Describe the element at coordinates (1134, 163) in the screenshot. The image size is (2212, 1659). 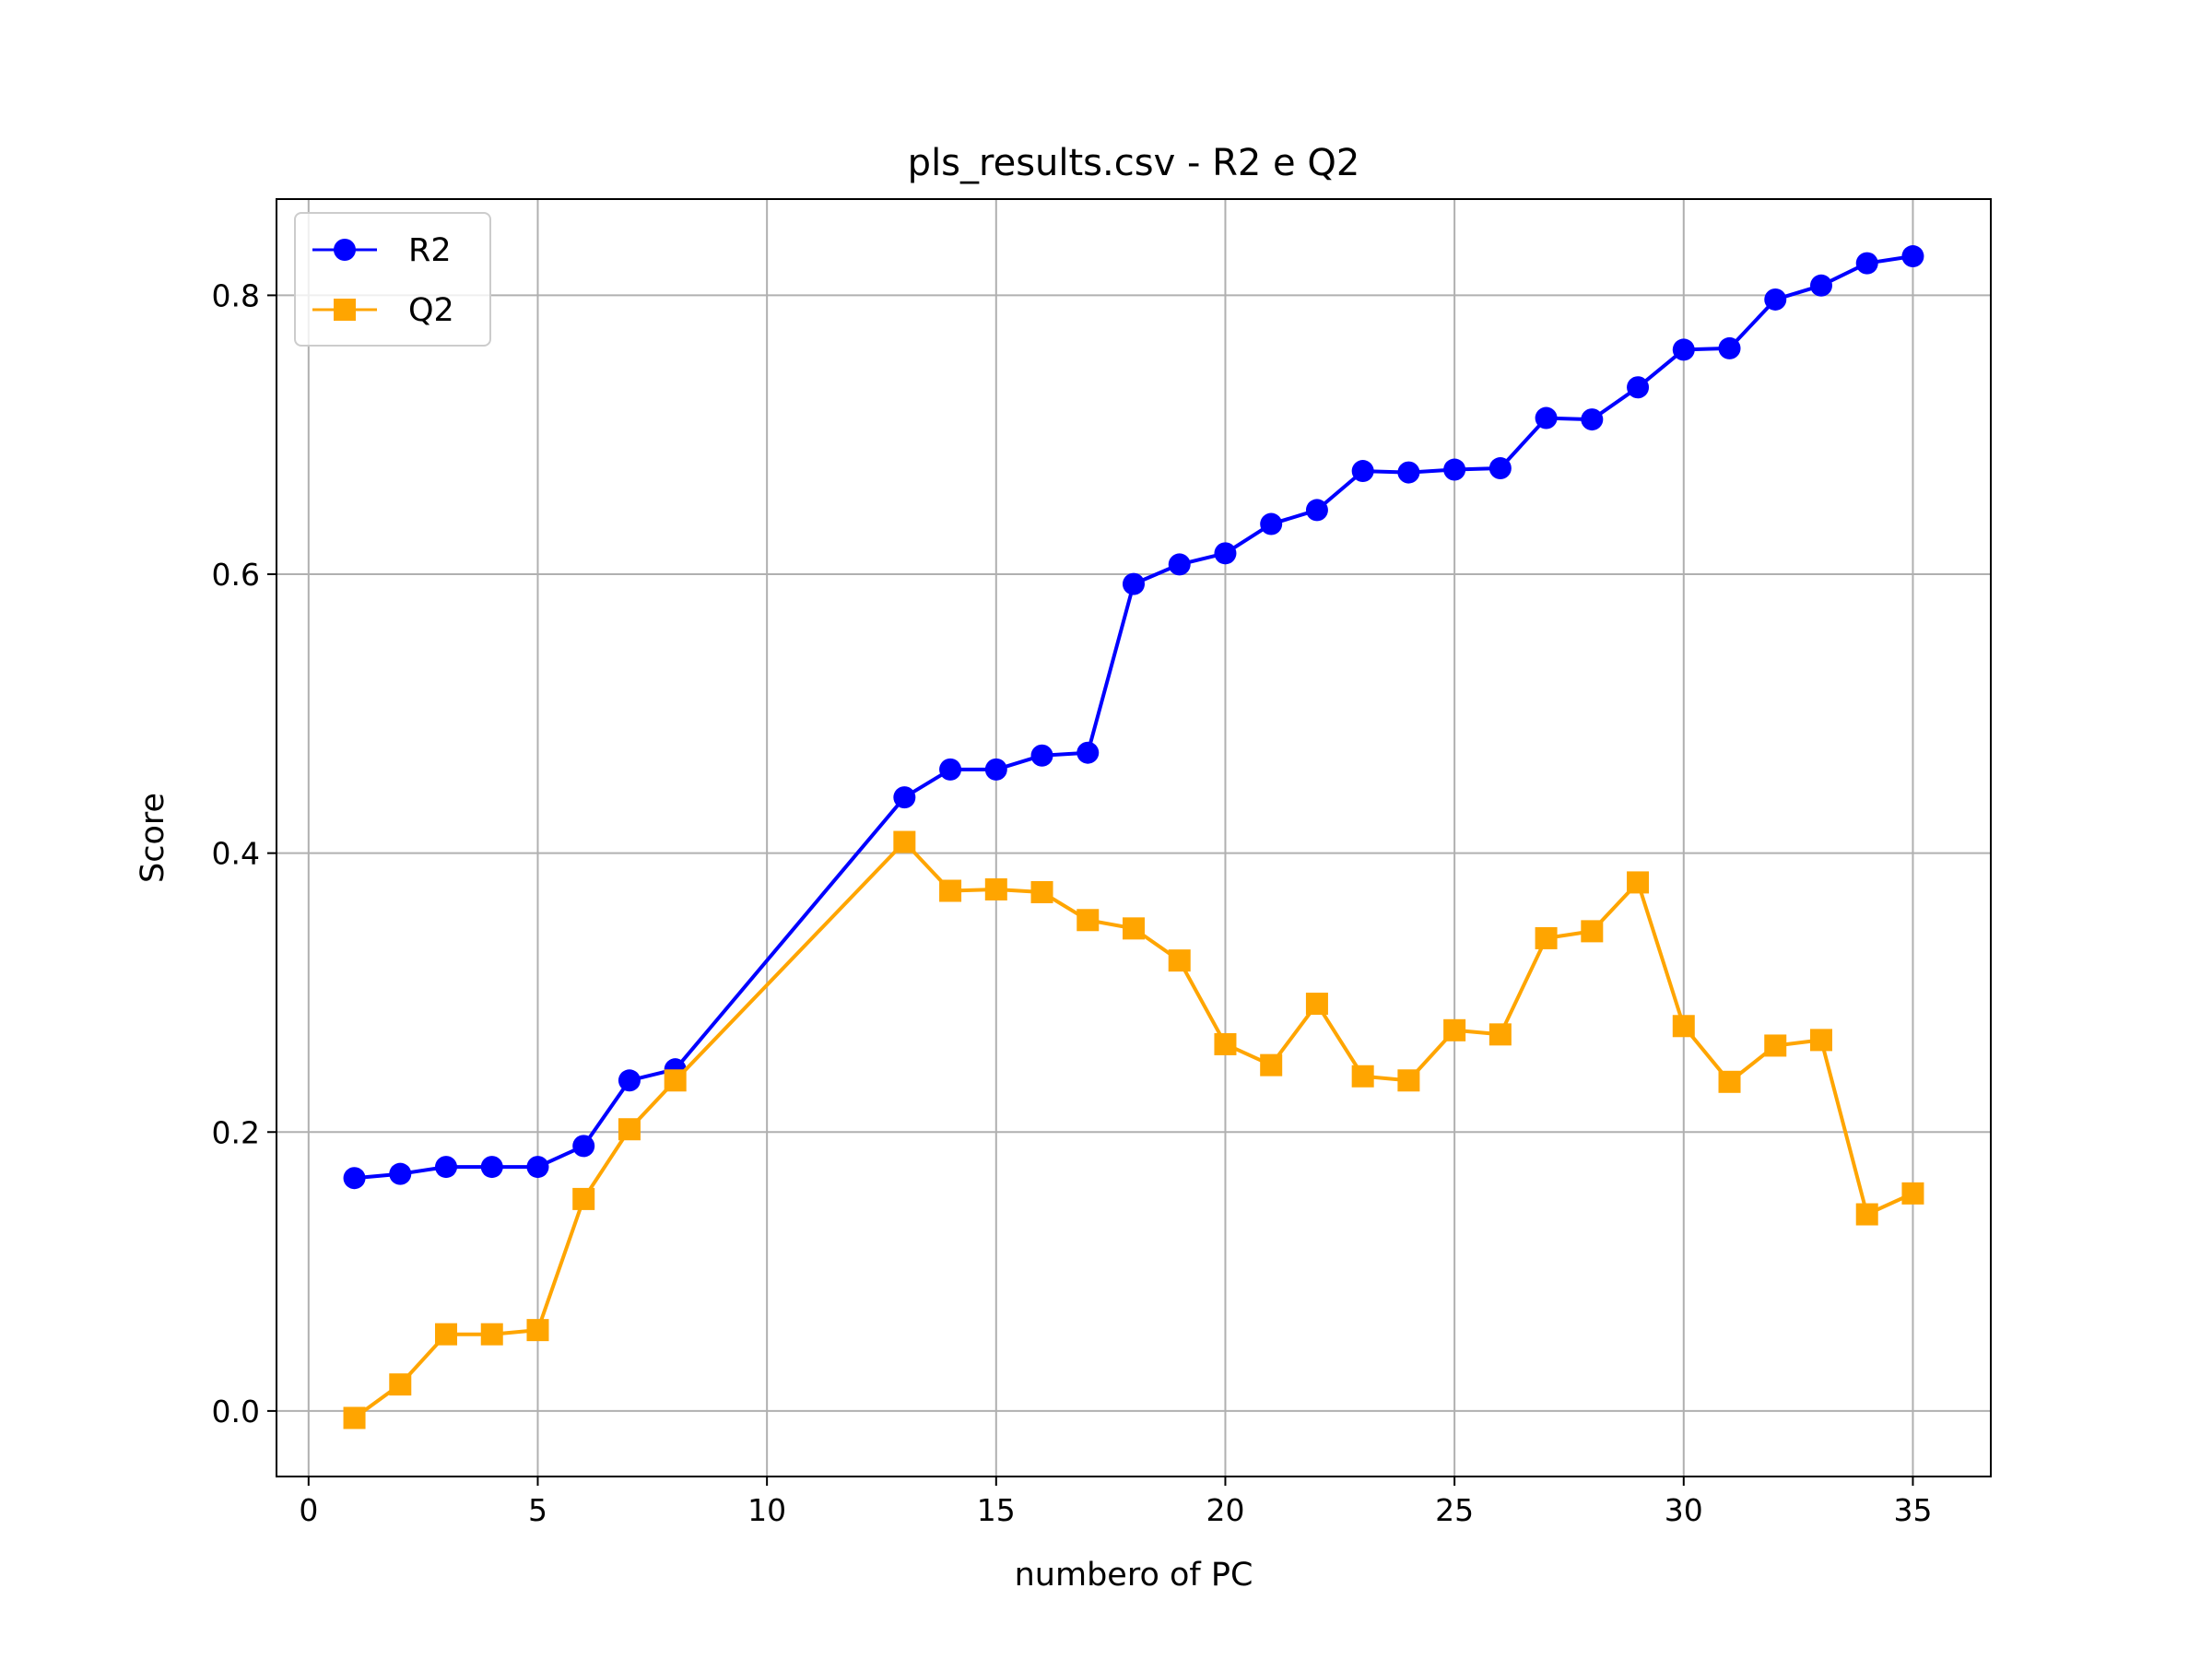
I see `chart-title: pls_results.csv - R2 e Q2` at that location.